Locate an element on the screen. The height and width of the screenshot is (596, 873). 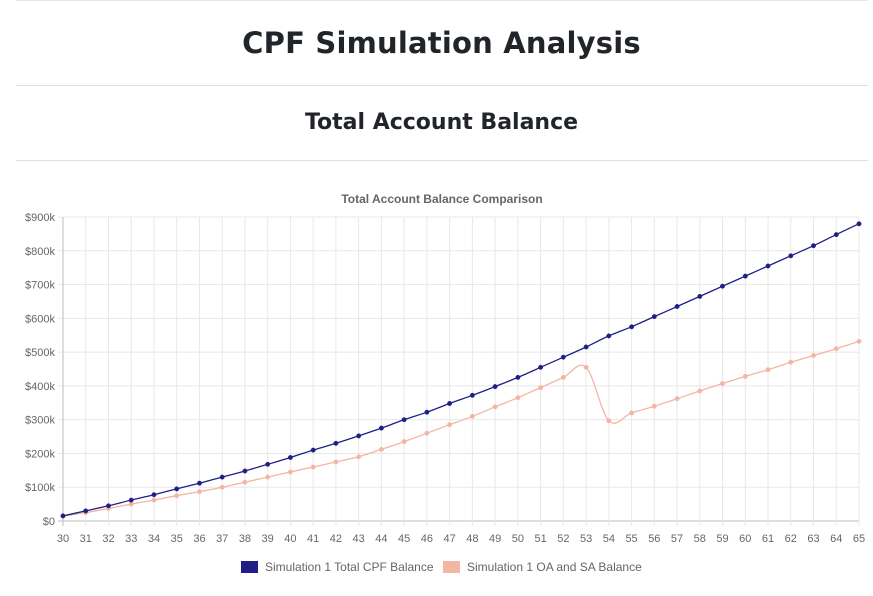
top-divider is located at coordinates (442, 0).